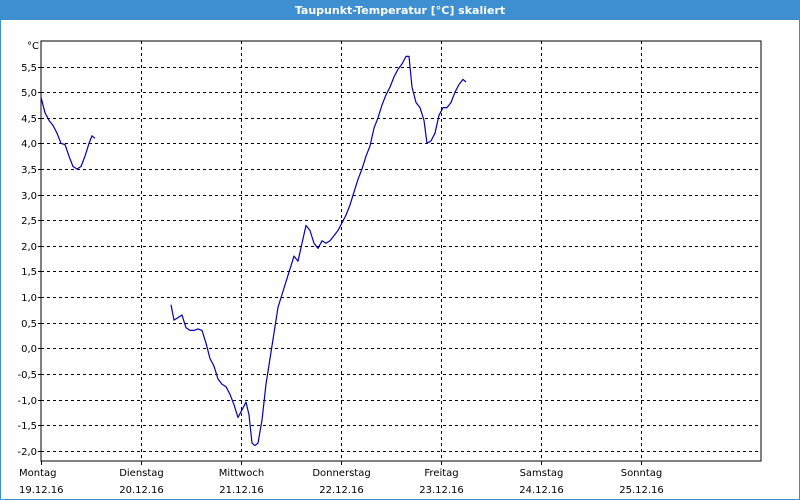 This screenshot has height=500, width=800. What do you see at coordinates (641, 490) in the screenshot?
I see `x-tick-date-label: 25.12.16` at bounding box center [641, 490].